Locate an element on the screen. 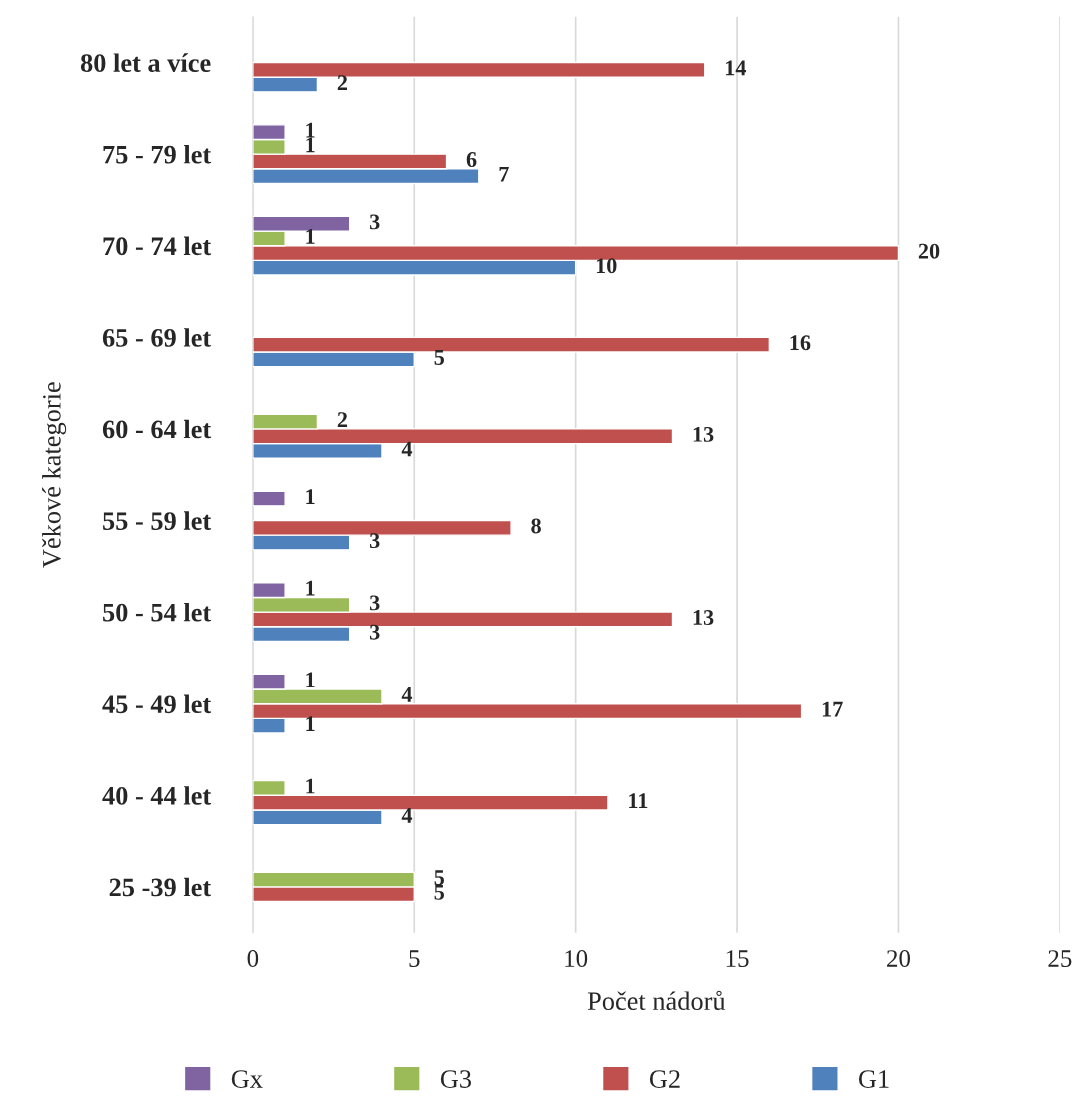 The width and height of the screenshot is (1076, 1117). legend-label: G1 is located at coordinates (873, 1079).